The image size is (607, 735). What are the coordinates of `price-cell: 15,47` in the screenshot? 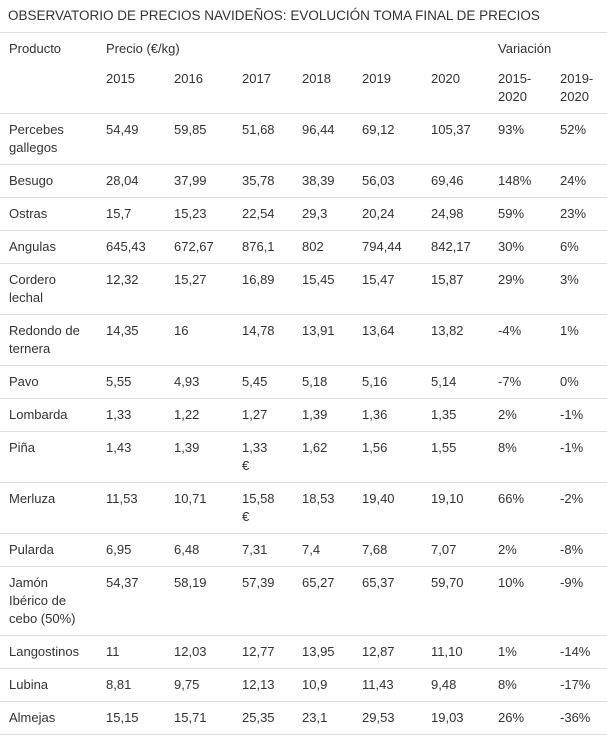 It's located at (396, 289).